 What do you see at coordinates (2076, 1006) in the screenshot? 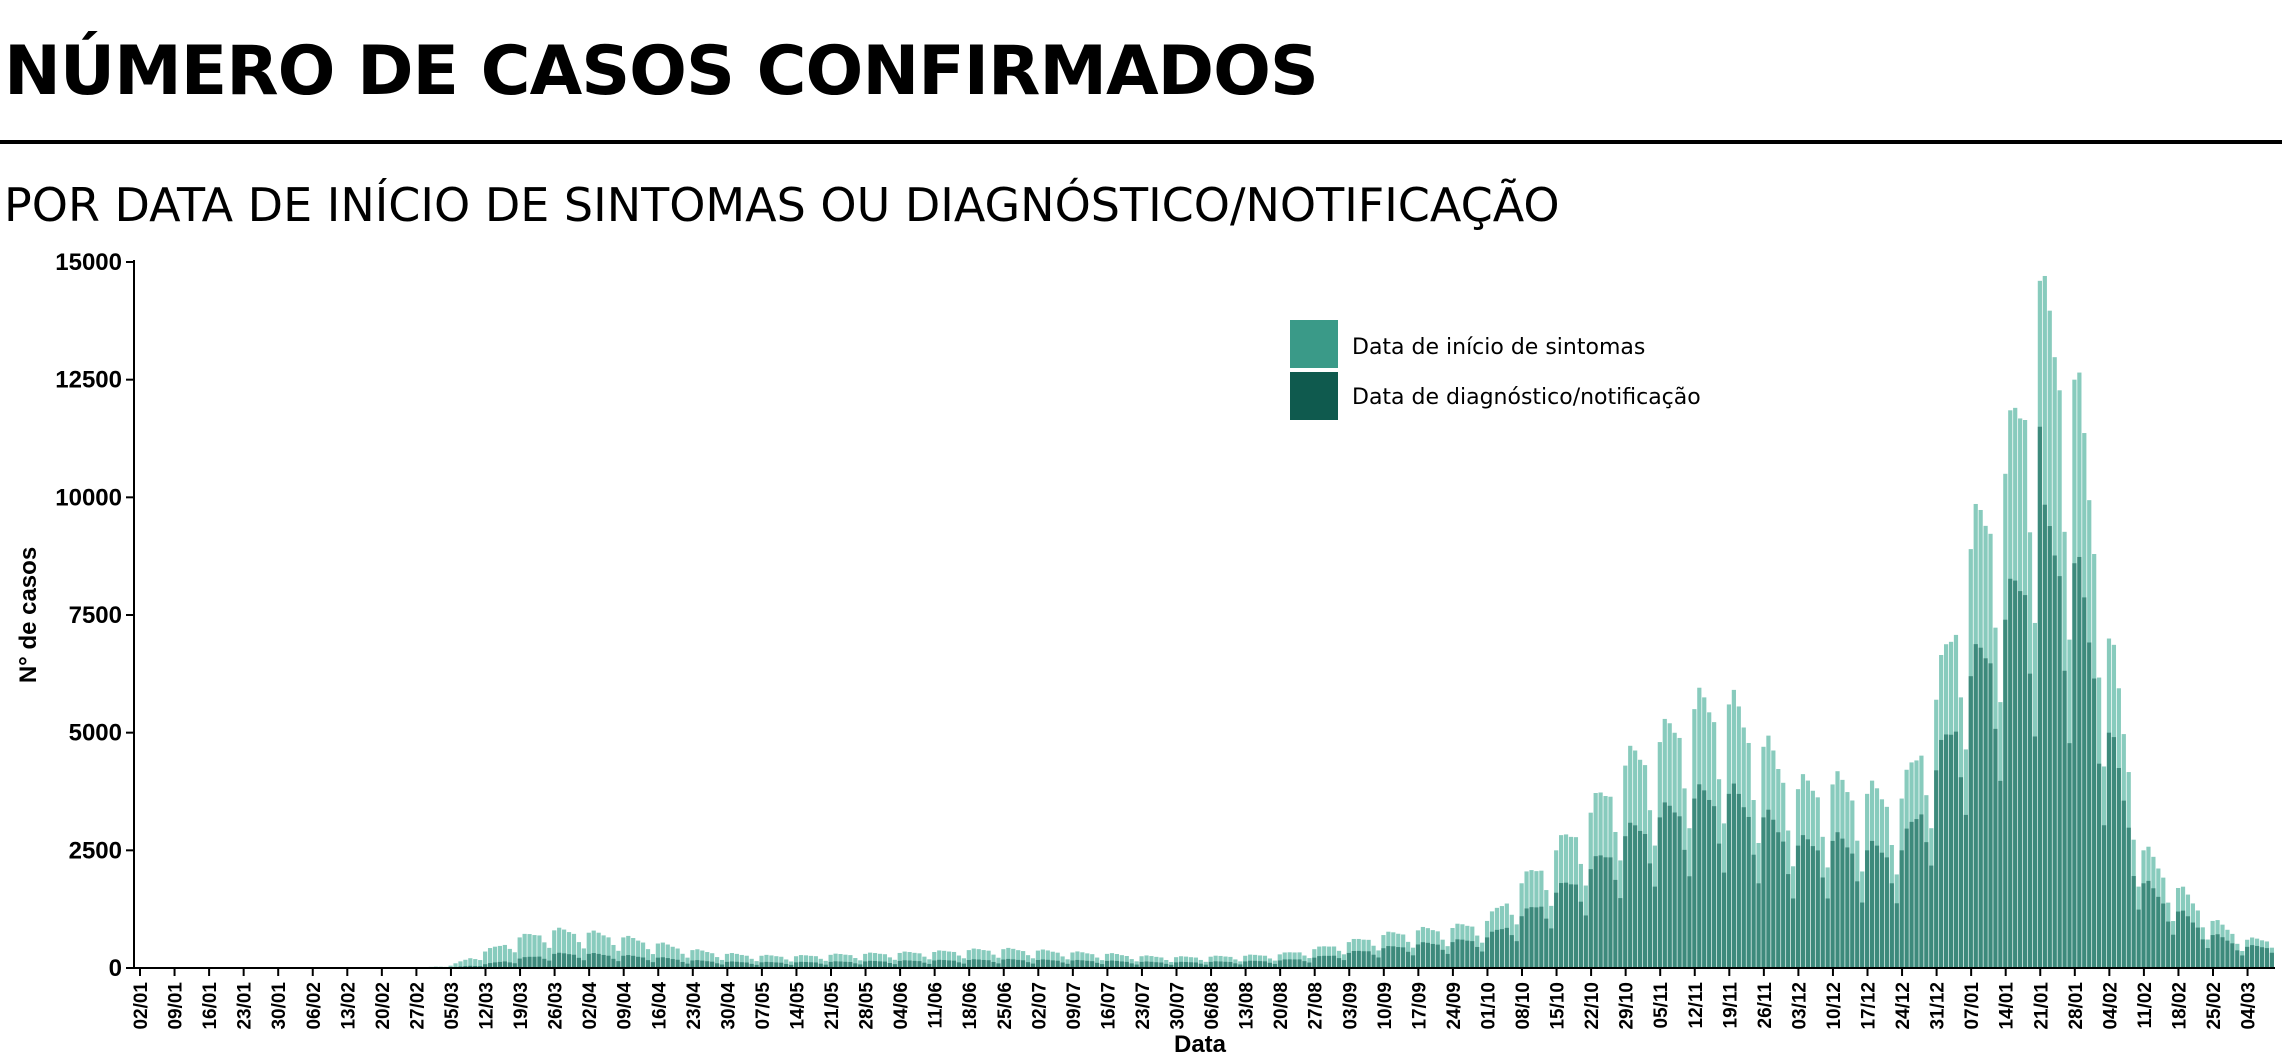
I see `x-tick-label: 28/01` at bounding box center [2076, 1006].